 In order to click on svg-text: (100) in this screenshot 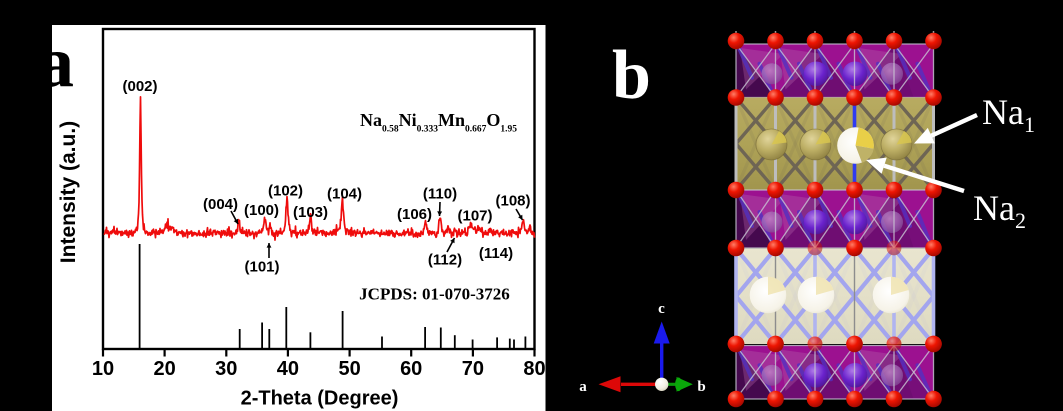, I will do `click(261, 210)`.